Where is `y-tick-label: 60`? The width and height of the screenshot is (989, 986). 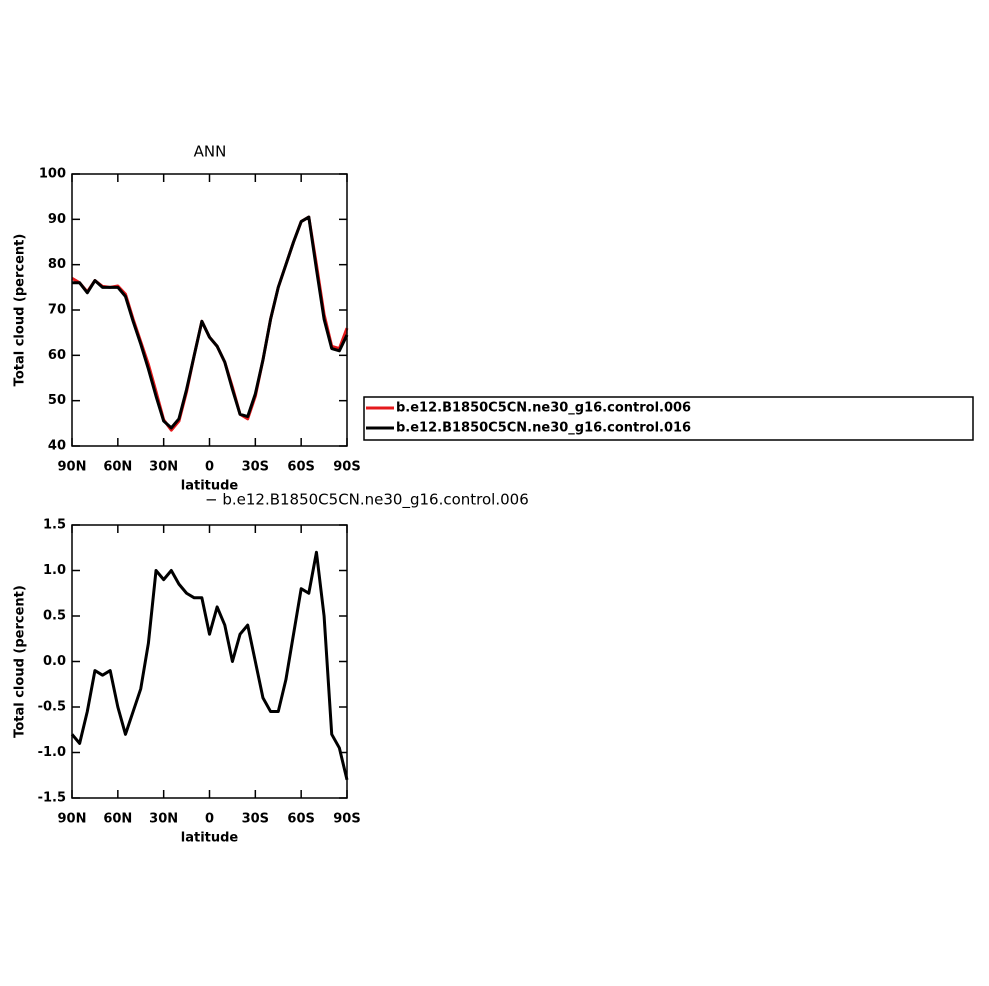
y-tick-label: 60 is located at coordinates (57, 355).